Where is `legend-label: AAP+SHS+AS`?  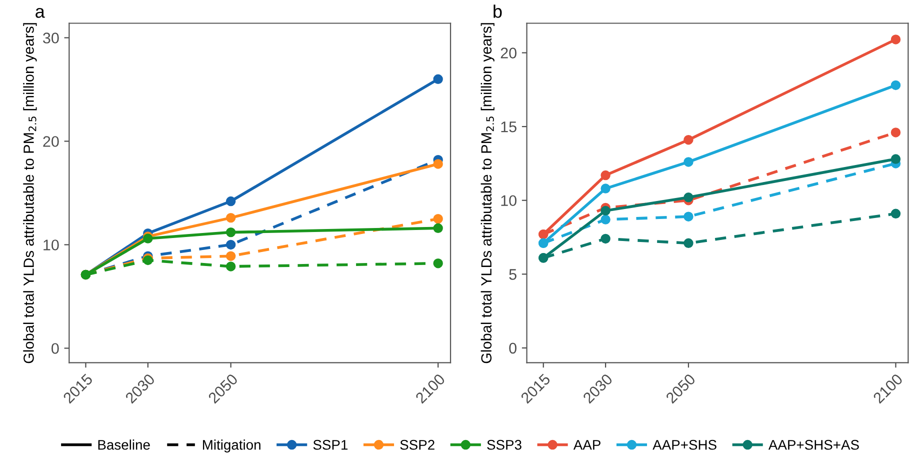 legend-label: AAP+SHS+AS is located at coordinates (813, 445).